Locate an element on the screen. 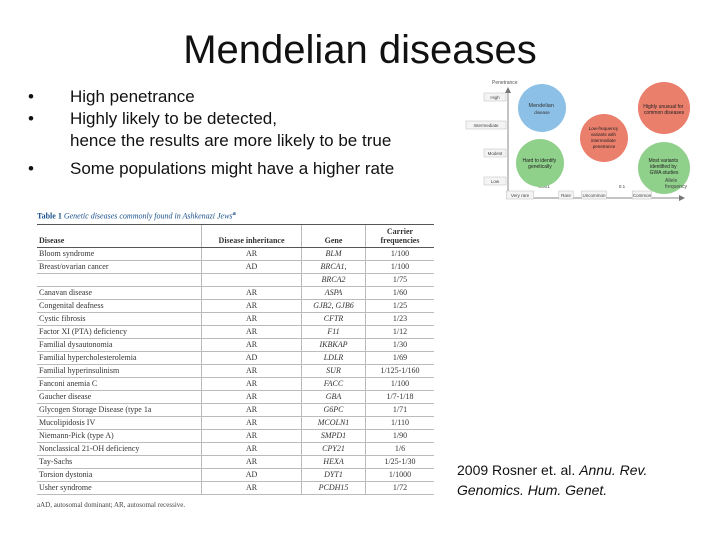  cell-gene: FACC is located at coordinates (333, 384).